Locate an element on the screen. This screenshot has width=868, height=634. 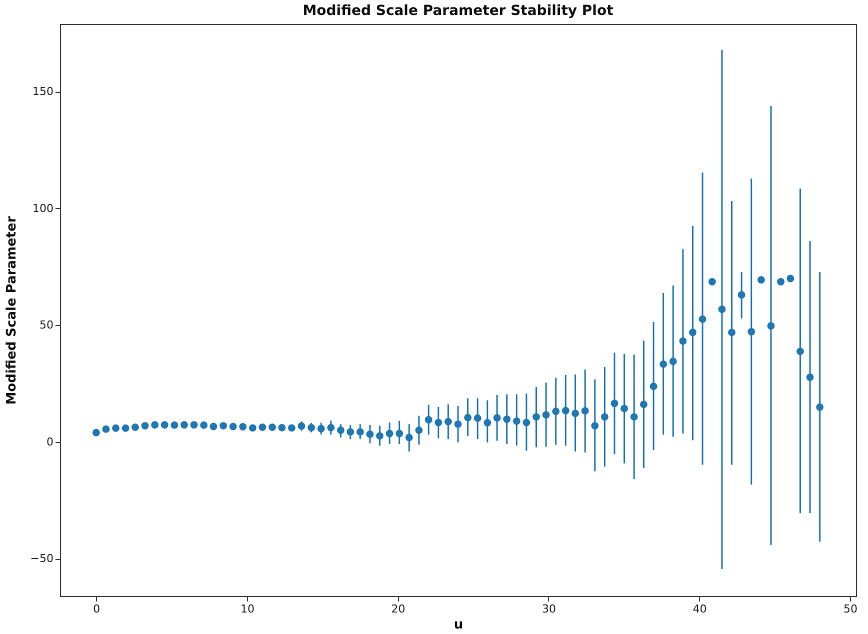
x-tick-label: 10 is located at coordinates (247, 609).